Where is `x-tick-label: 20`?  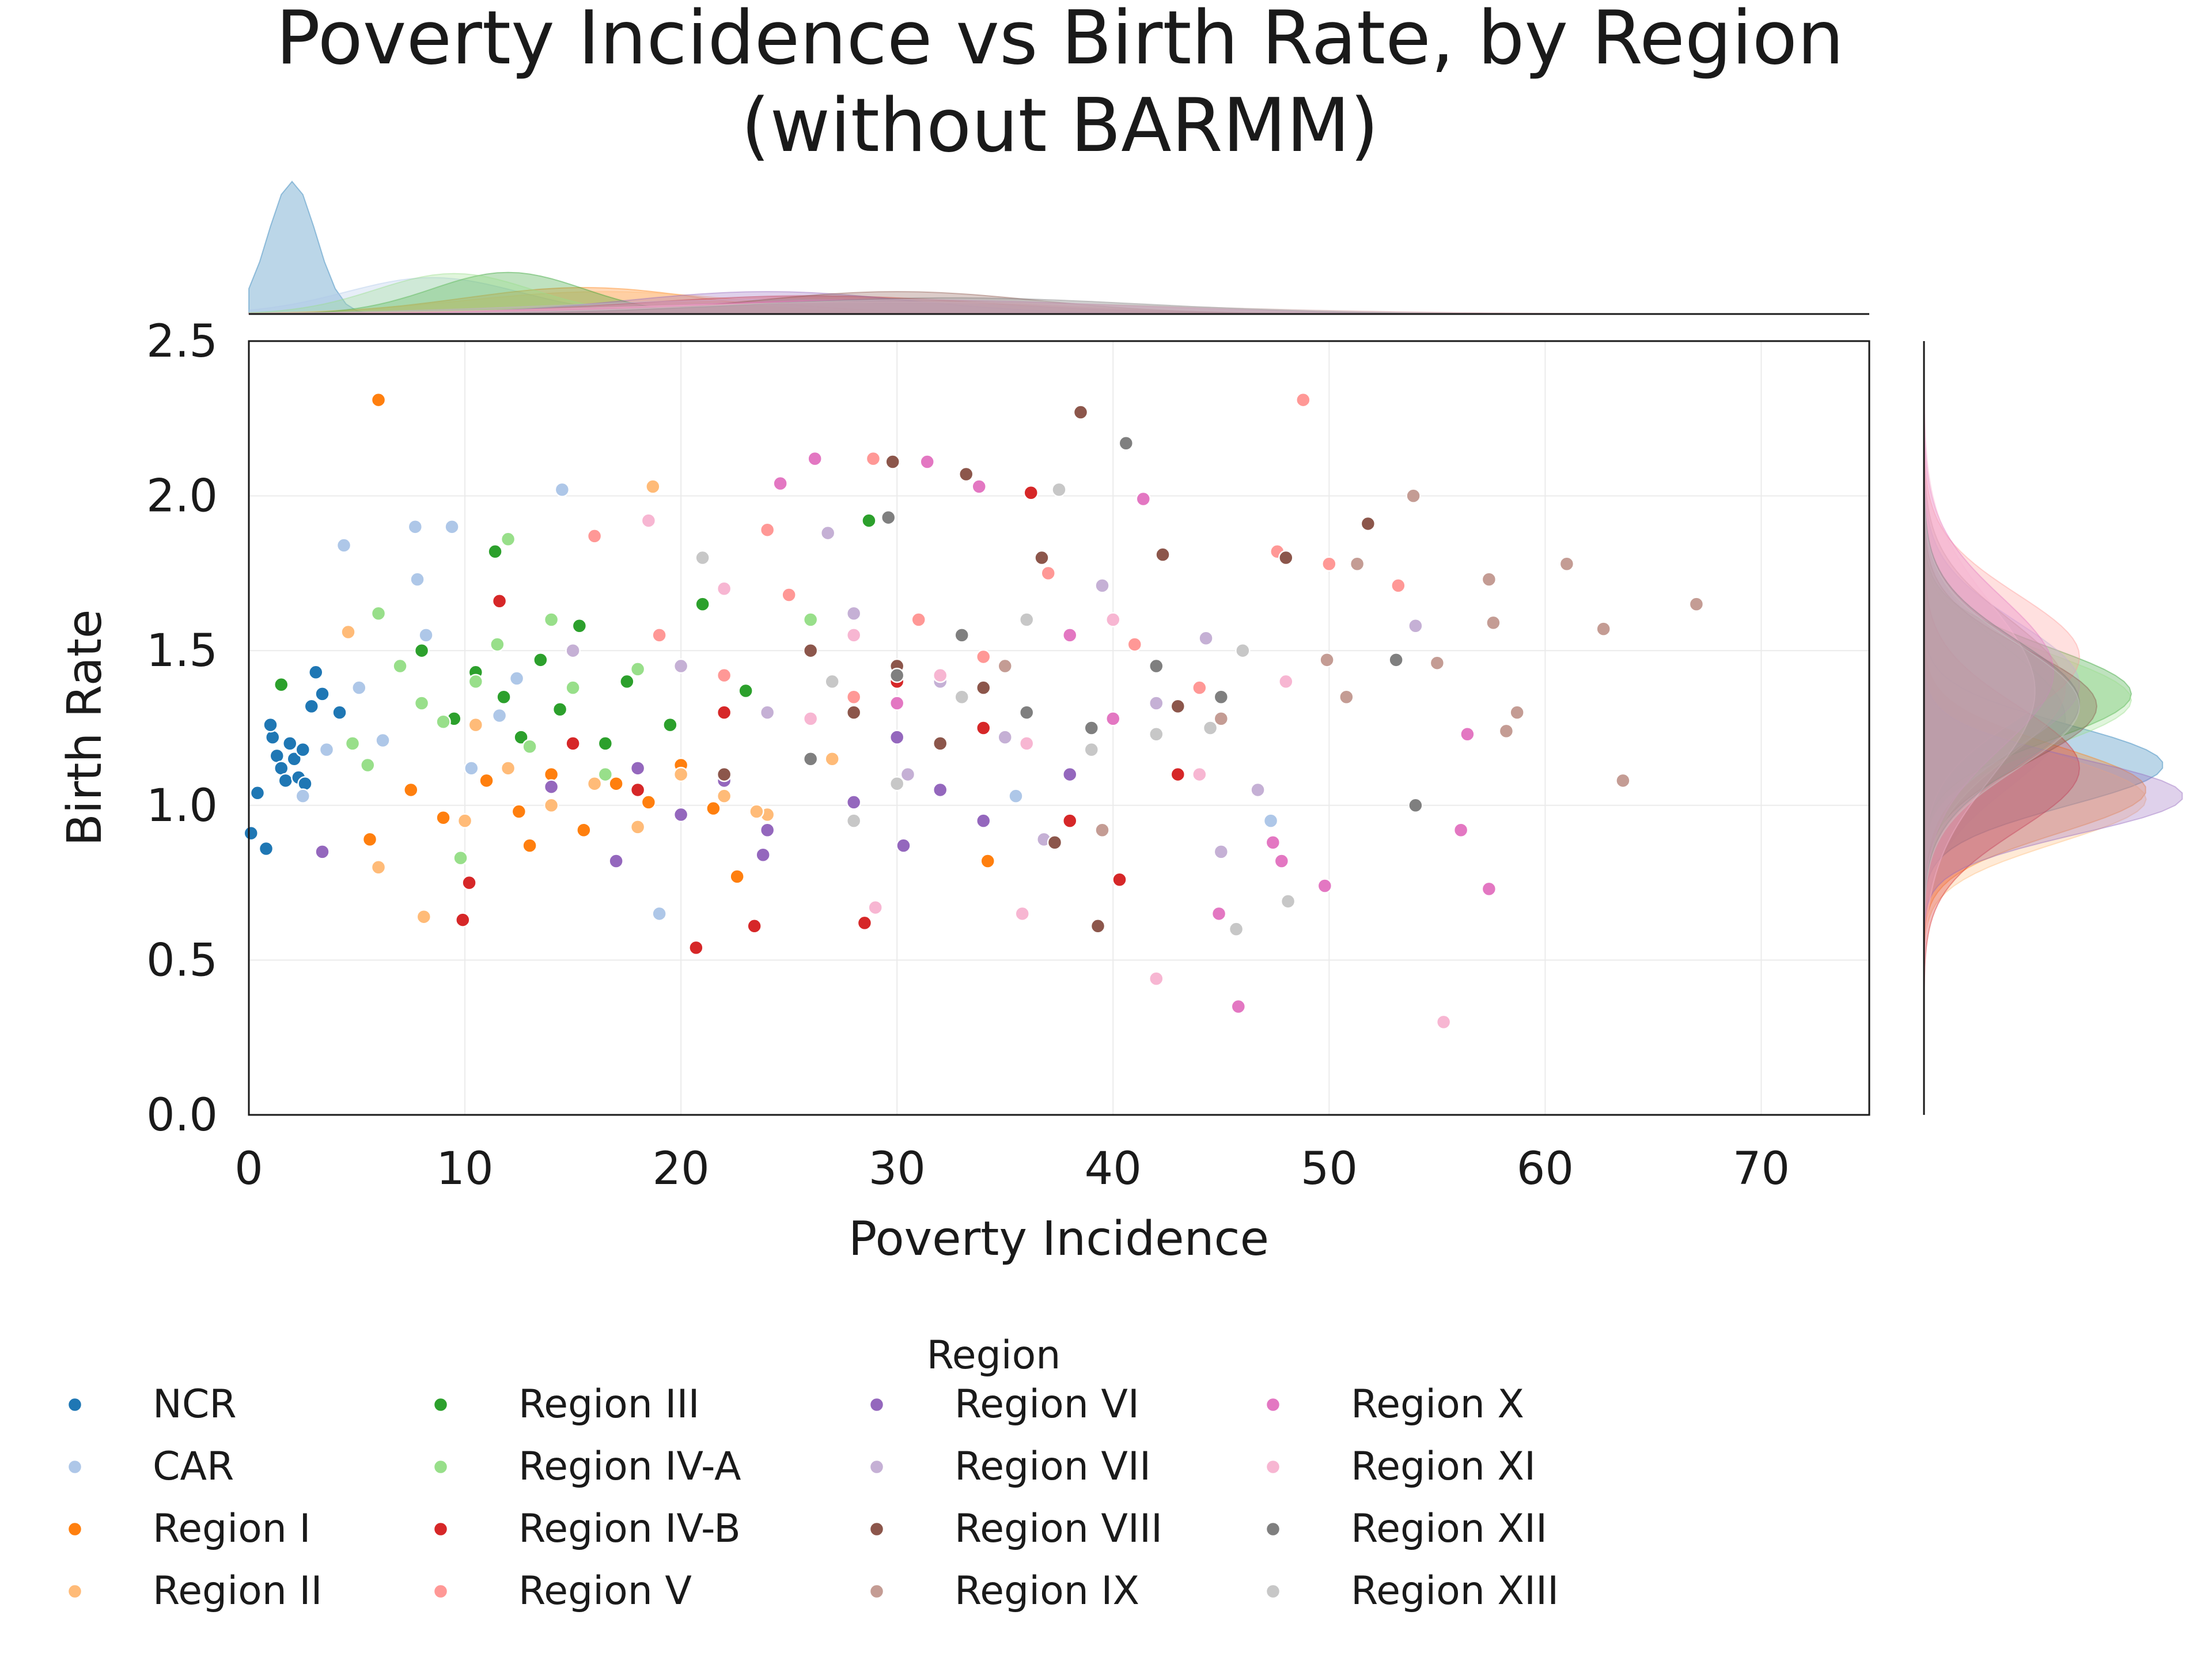
x-tick-label: 20 is located at coordinates (681, 1169).